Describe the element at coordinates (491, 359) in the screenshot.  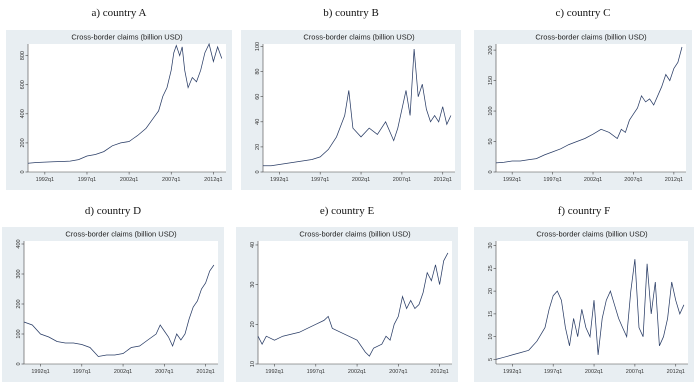
I see `y-tick-label: 5` at that location.